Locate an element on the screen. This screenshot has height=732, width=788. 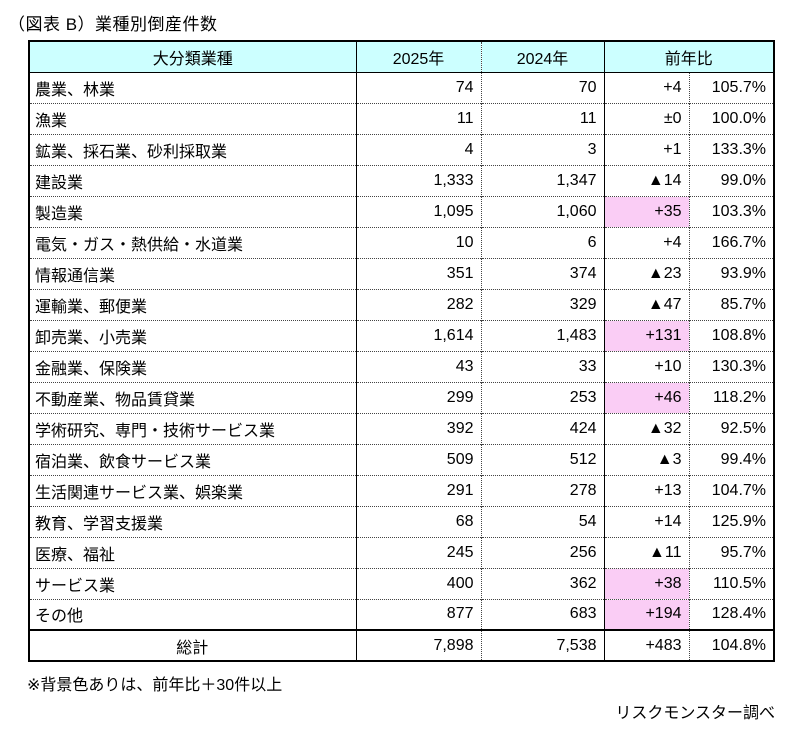
diff-cell: ▲32 is located at coordinates (647, 428).